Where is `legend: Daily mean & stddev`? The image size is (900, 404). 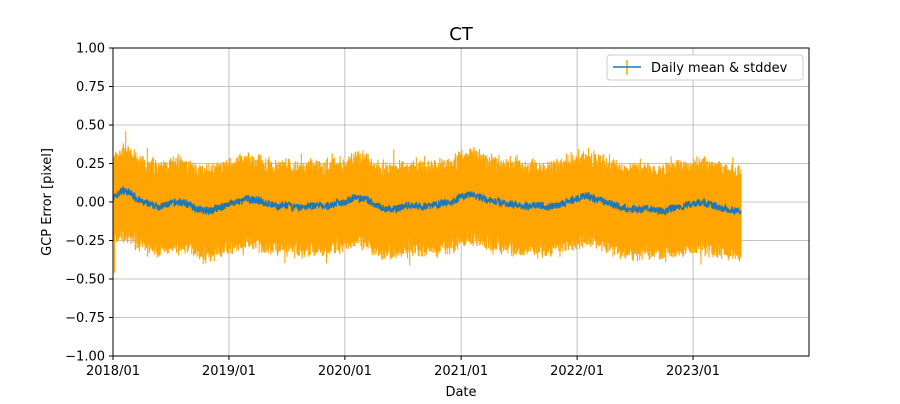
legend: Daily mean & stddev is located at coordinates (705, 67).